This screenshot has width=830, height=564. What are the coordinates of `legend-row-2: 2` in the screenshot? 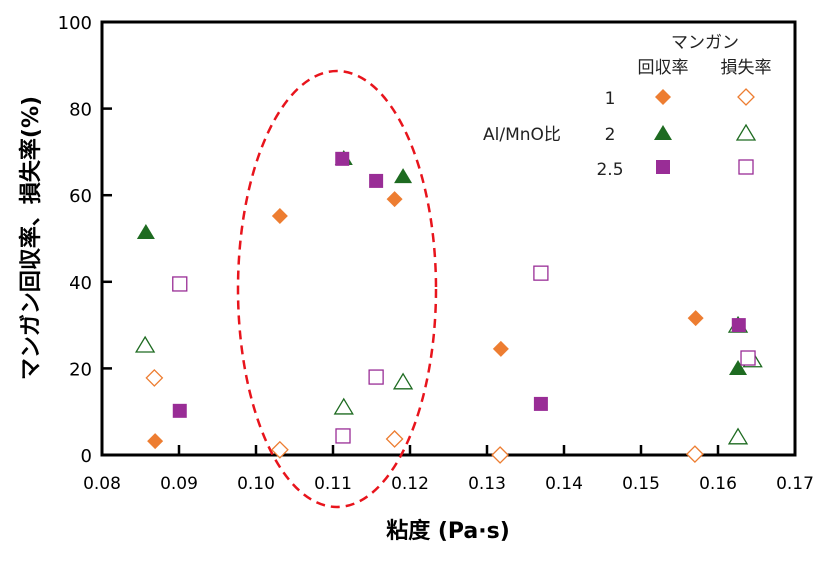 It's located at (610, 135).